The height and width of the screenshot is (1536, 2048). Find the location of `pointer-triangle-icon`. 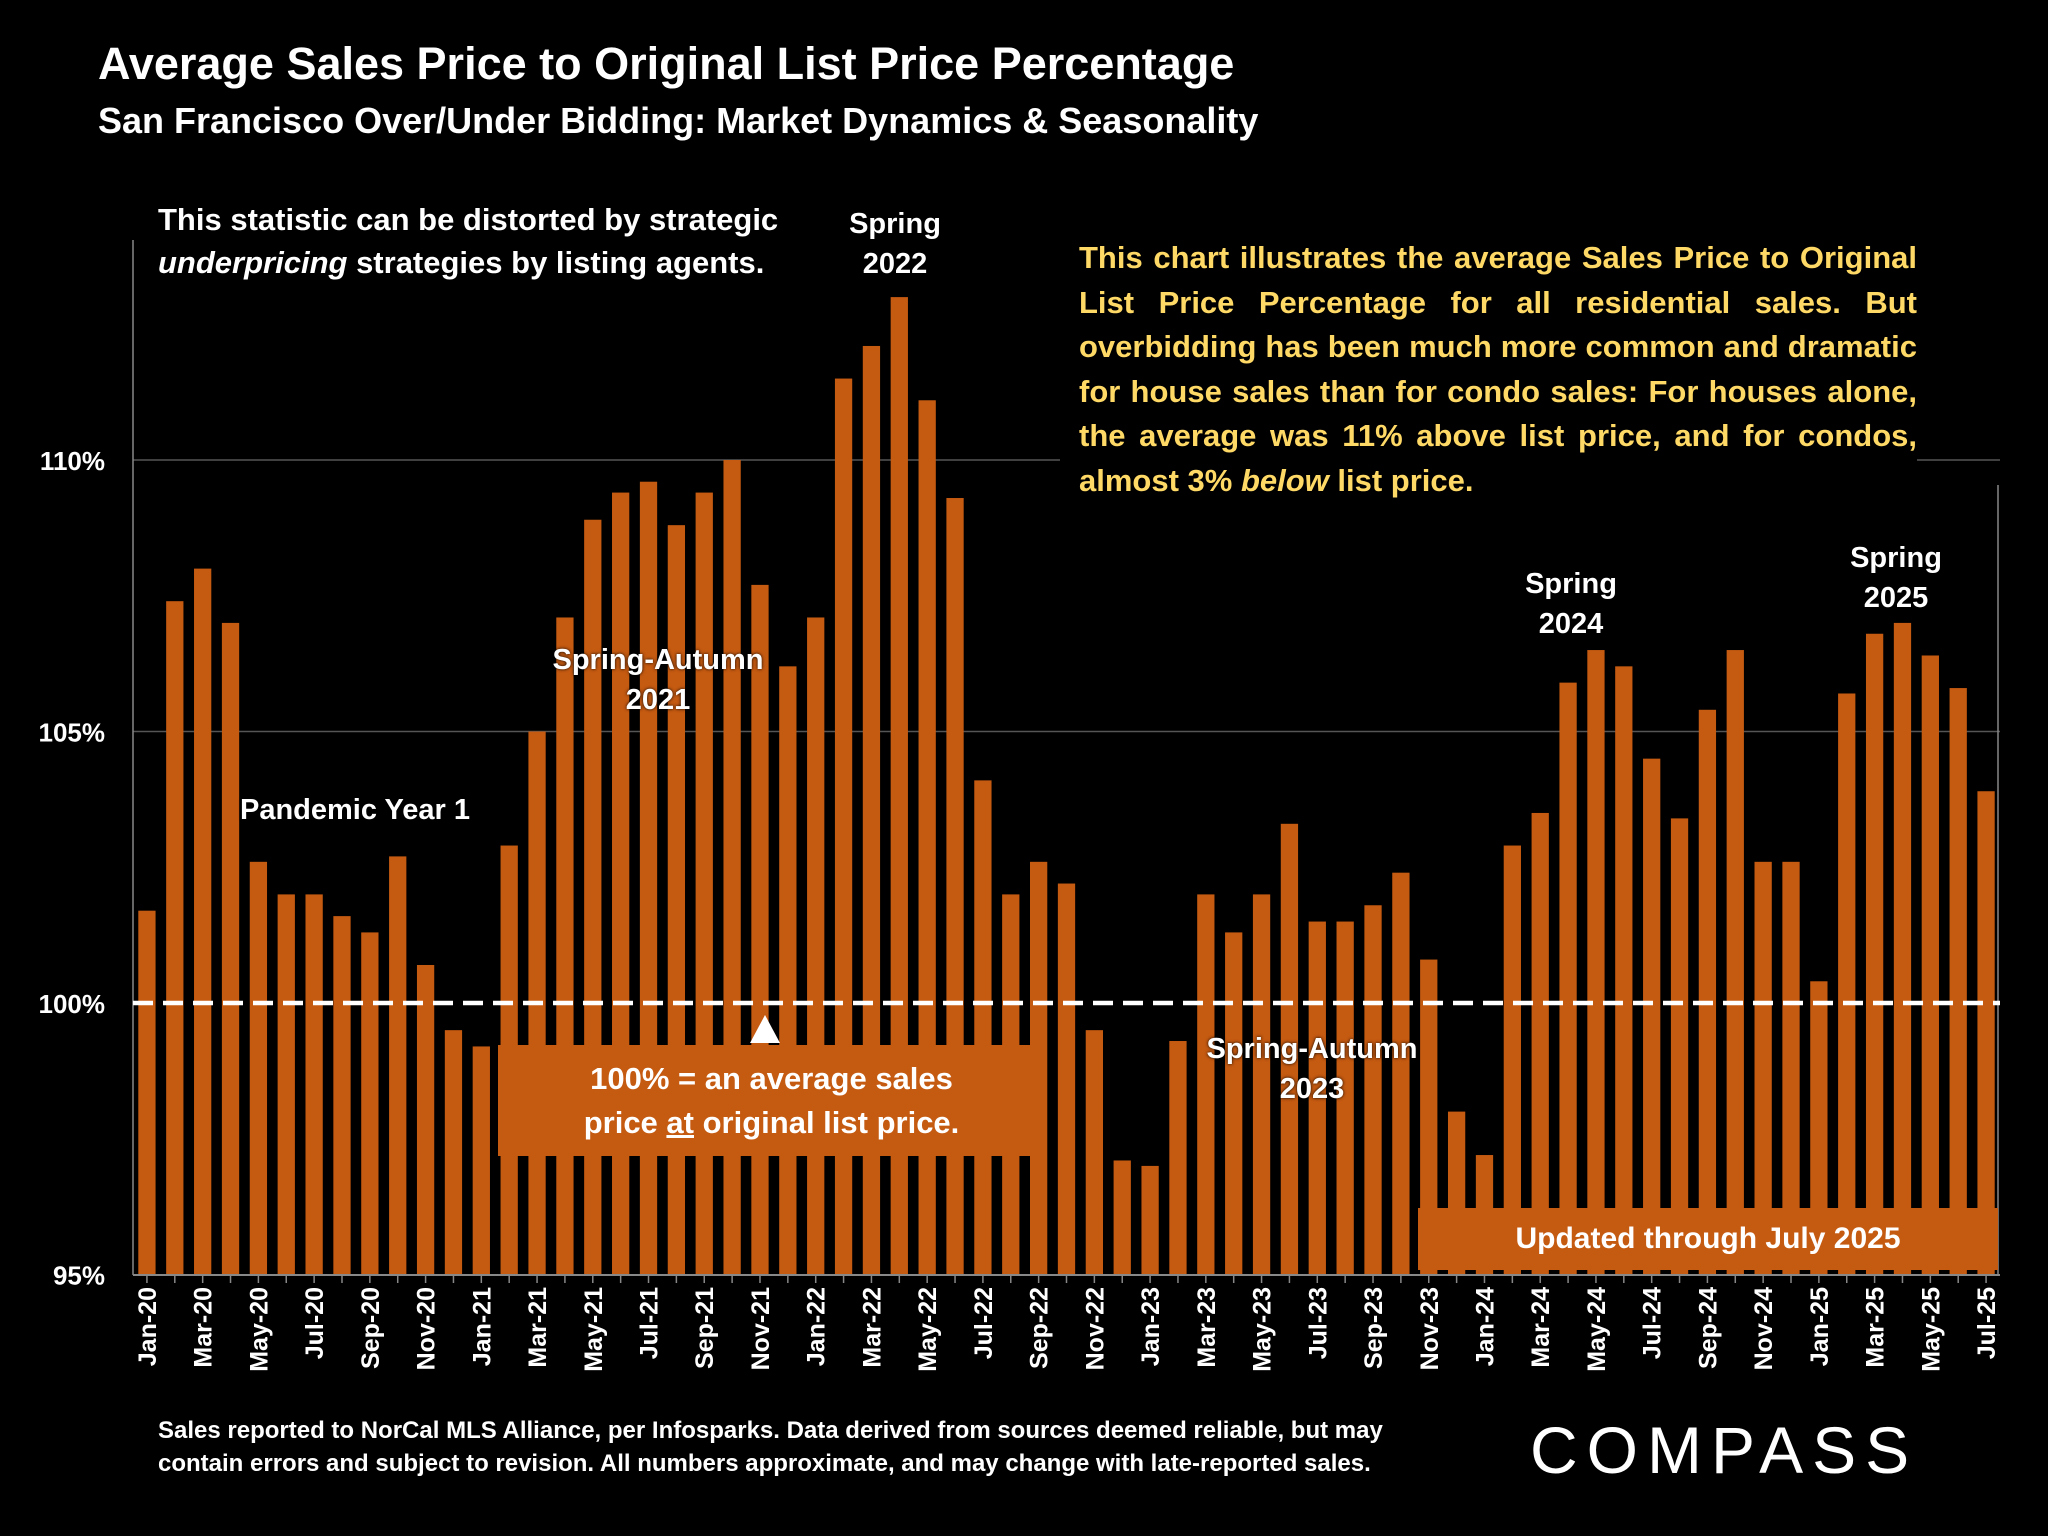

pointer-triangle-icon is located at coordinates (765, 1029).